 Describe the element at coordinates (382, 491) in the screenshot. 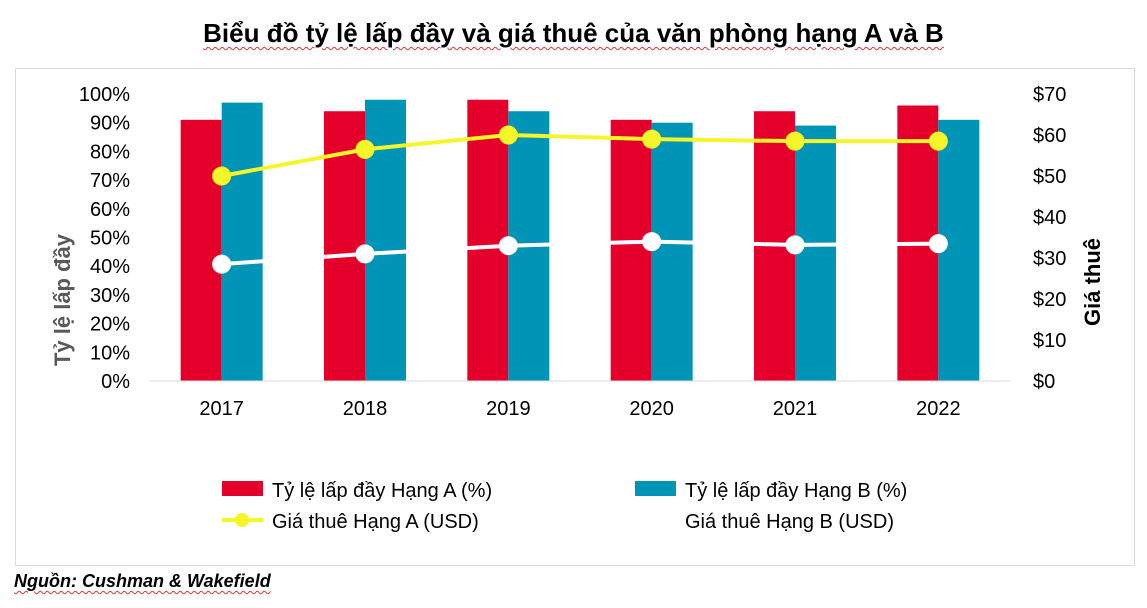

I see `legend-label: Tỷ lệ lấp đầy Hạng A (%)` at that location.